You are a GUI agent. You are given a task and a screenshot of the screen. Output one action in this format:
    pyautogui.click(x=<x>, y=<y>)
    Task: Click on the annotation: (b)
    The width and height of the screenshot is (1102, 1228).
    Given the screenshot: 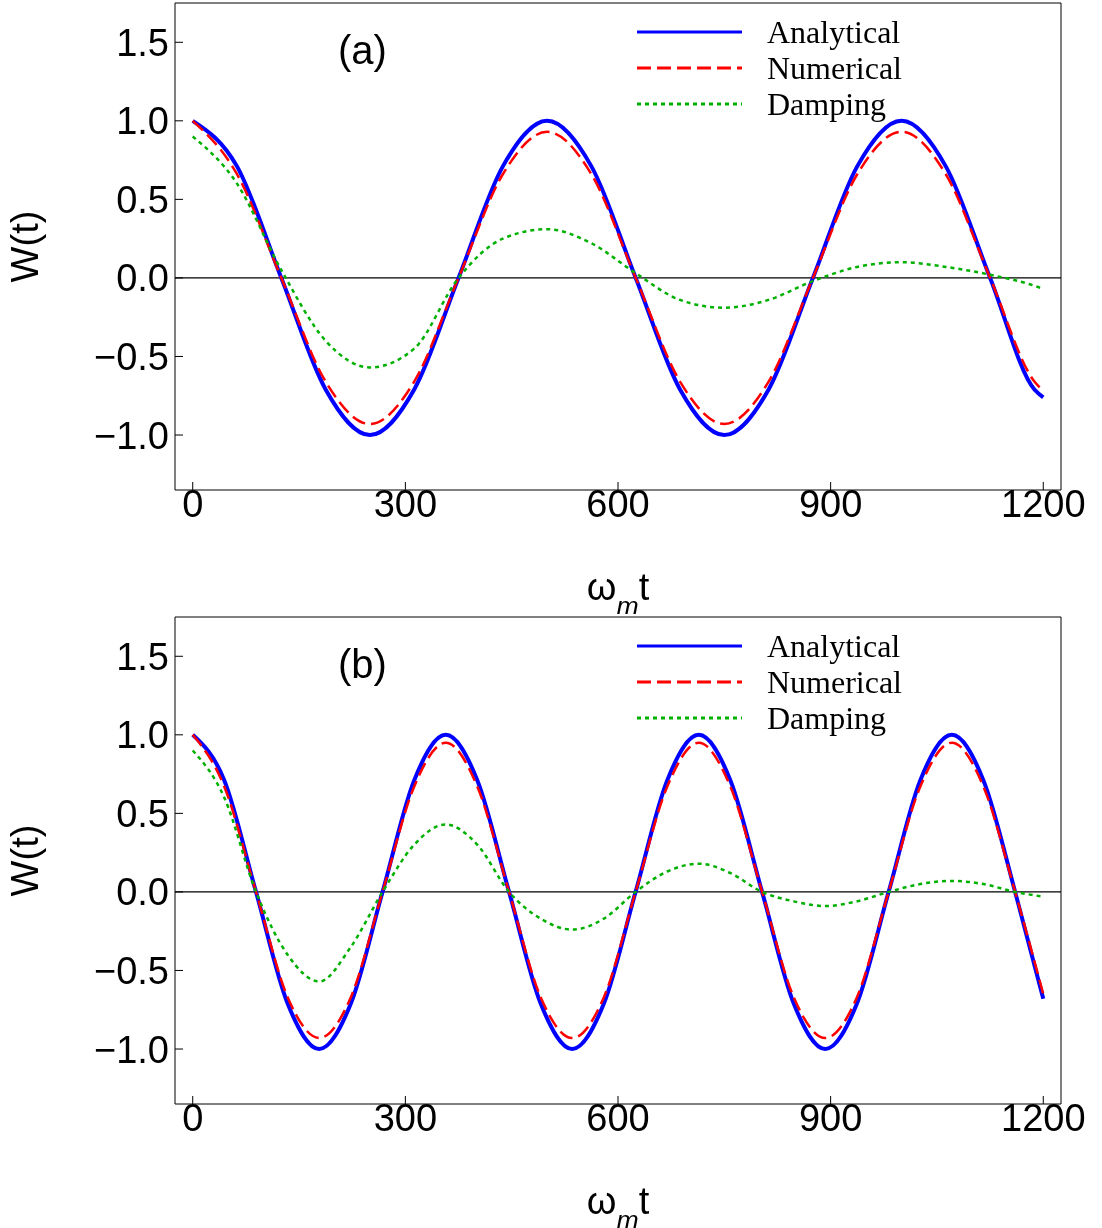 What is the action you would take?
    pyautogui.click(x=362, y=664)
    